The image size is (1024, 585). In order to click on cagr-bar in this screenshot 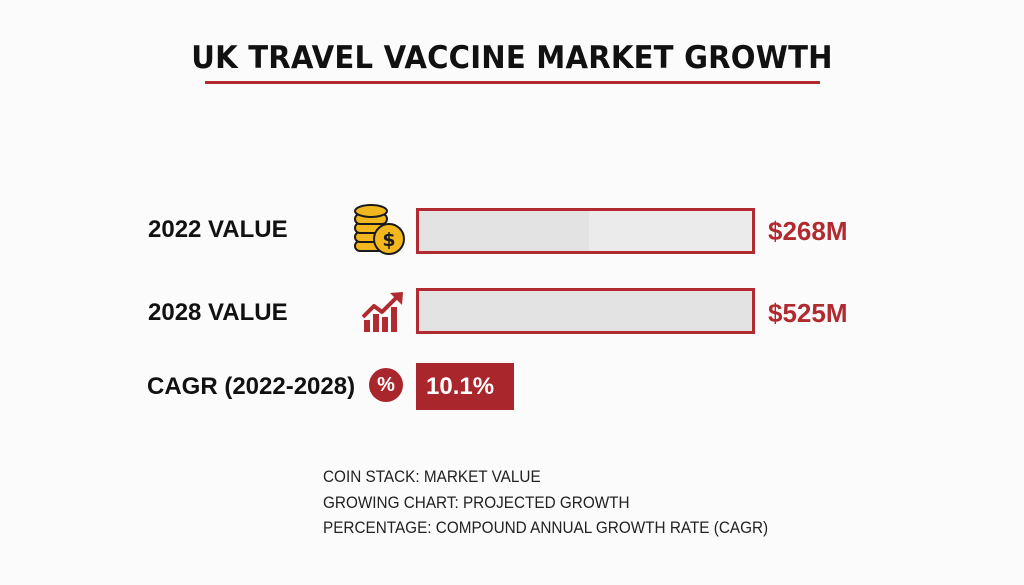, I will do `click(465, 386)`.